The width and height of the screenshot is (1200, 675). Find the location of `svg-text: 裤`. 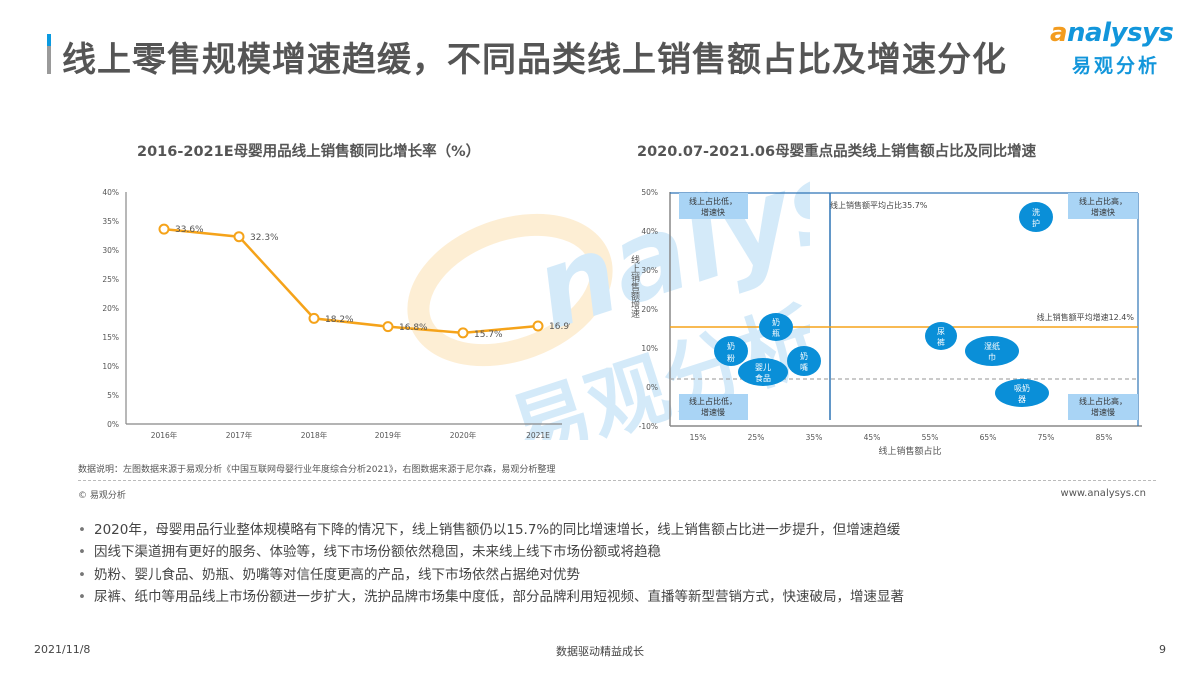

svg-text: 裤 is located at coordinates (941, 342).